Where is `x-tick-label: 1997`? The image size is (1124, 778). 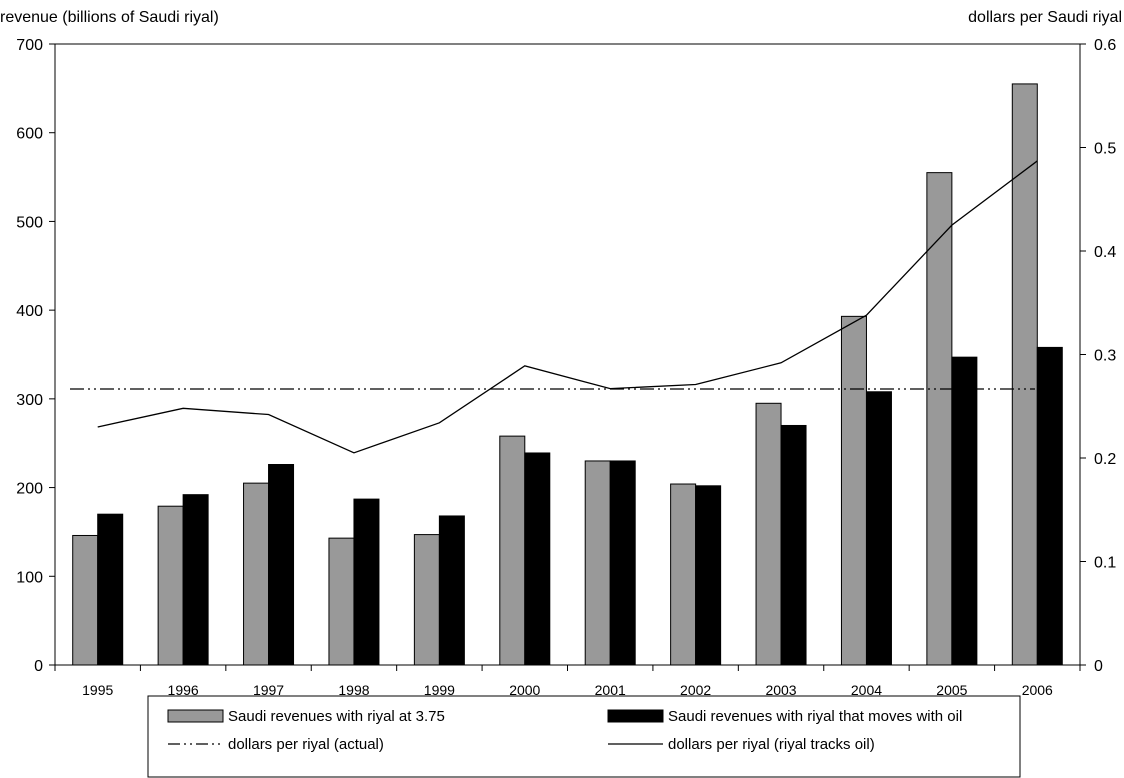 x-tick-label: 1997 is located at coordinates (268, 690).